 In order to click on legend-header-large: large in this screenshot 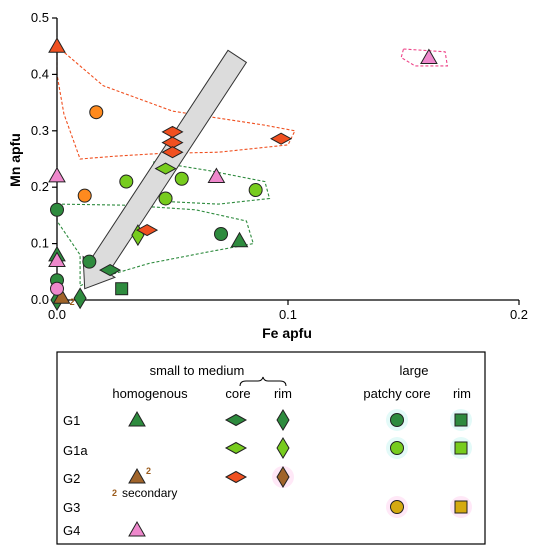, I will do `click(414, 370)`.